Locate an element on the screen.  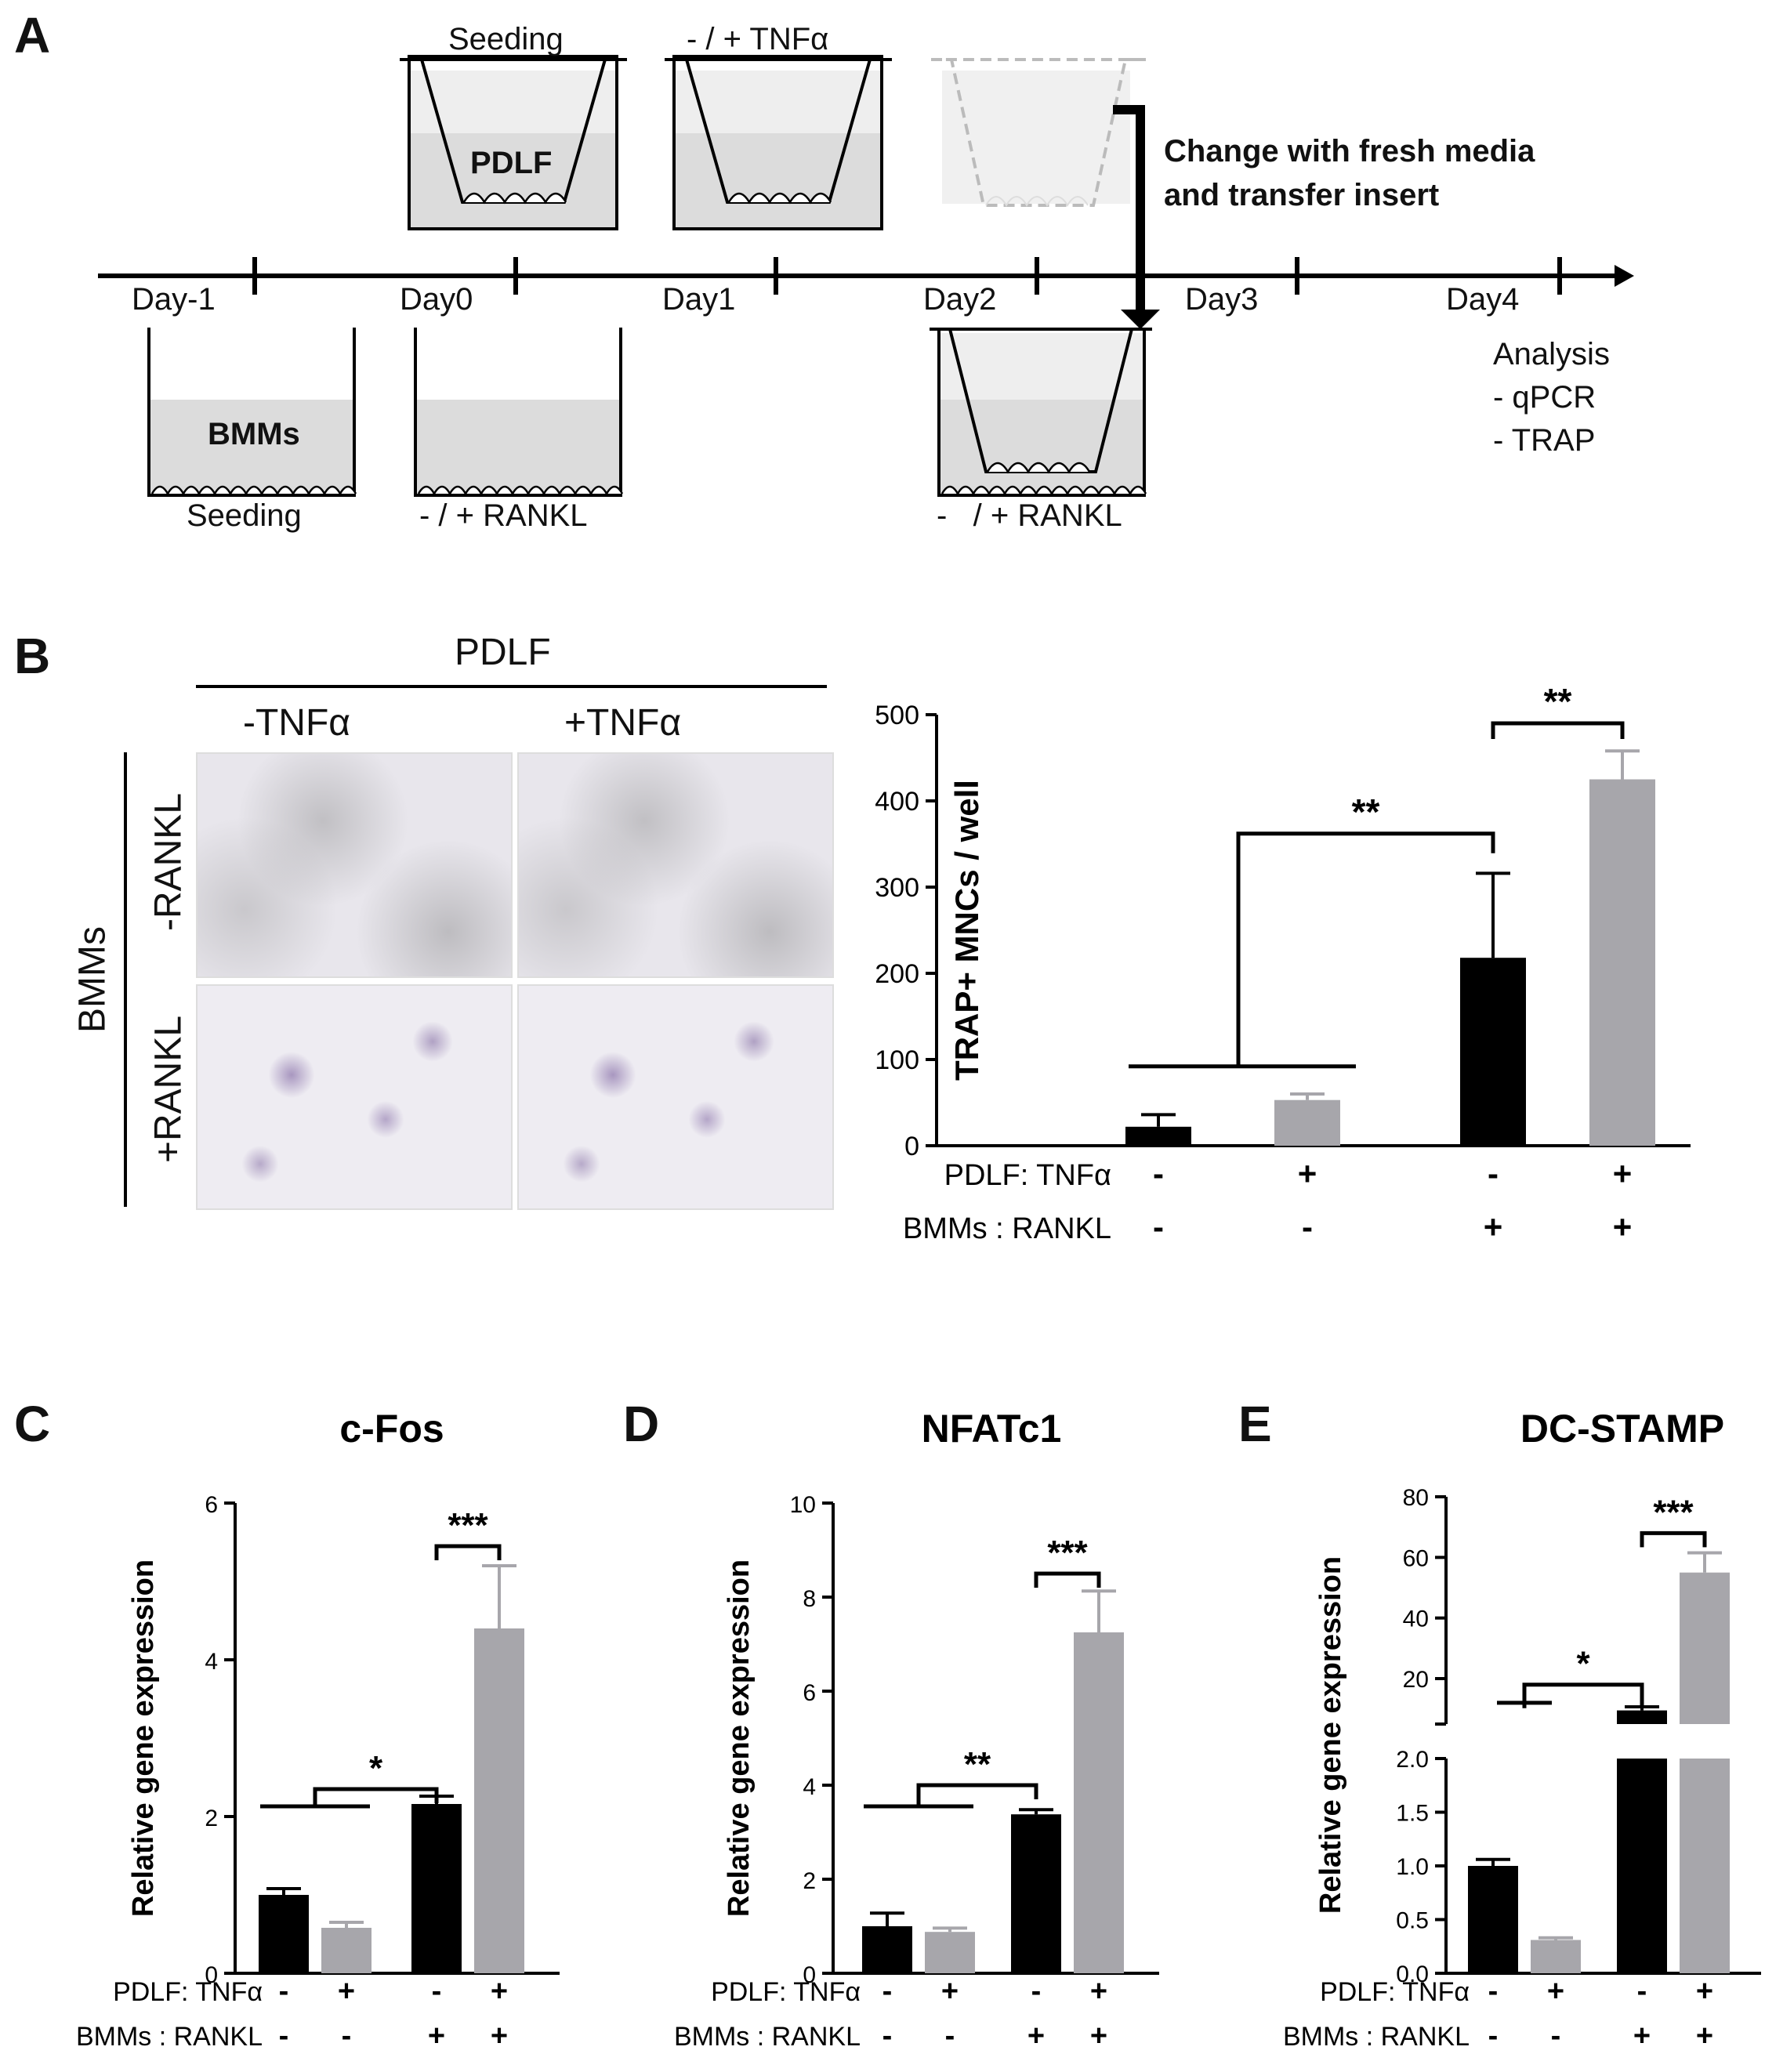
y-tick-label: 500 is located at coordinates (897, 715).